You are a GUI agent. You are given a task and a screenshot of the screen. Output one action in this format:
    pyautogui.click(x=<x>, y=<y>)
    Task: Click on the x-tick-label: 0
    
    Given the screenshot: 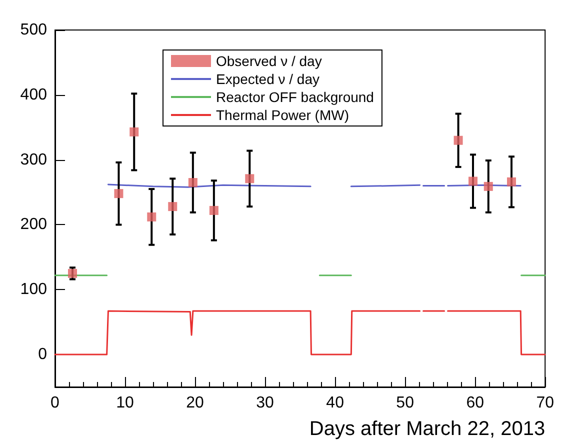 What is the action you would take?
    pyautogui.click(x=55, y=403)
    